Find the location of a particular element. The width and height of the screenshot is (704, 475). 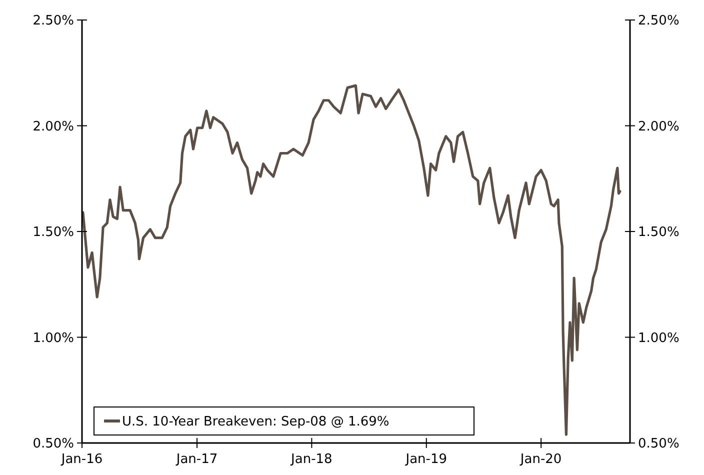

y-tick-label: 0.50% is located at coordinates (53, 444).